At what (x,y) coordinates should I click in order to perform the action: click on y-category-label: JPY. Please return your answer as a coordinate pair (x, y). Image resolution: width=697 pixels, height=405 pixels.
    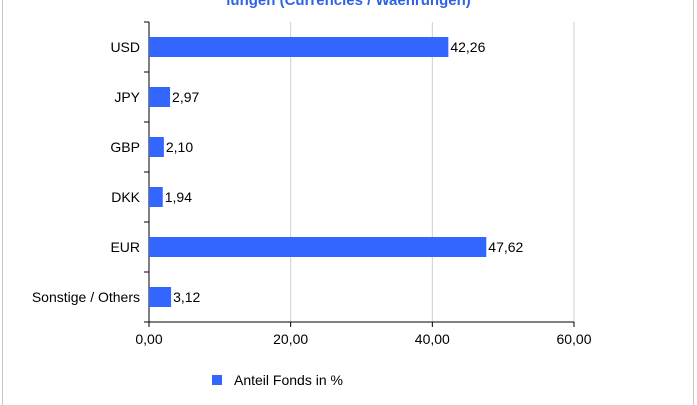
    Looking at the image, I should click on (127, 97).